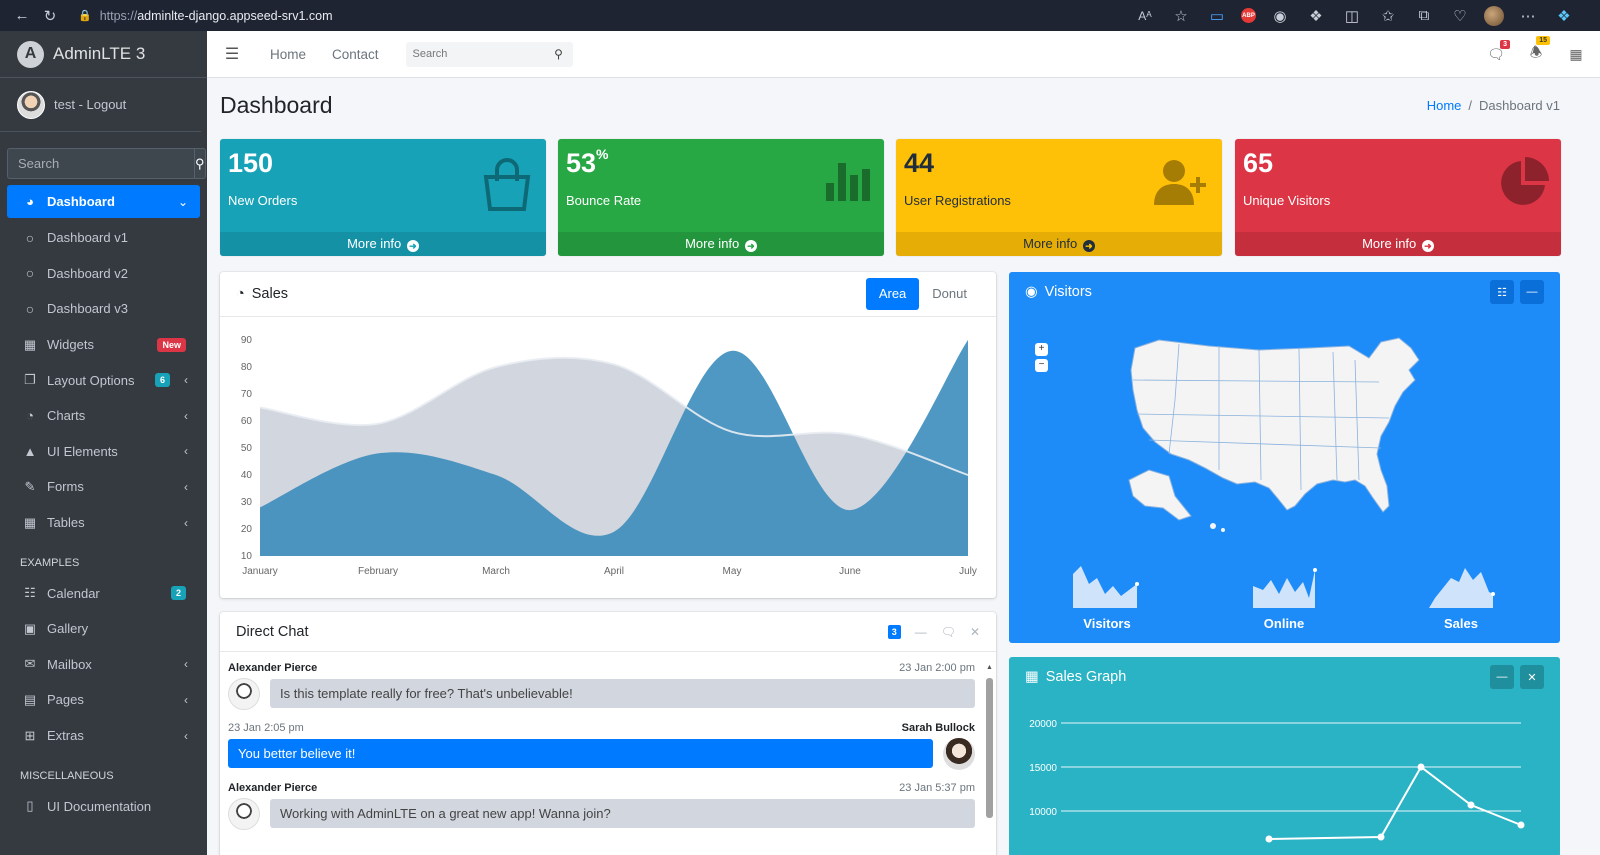 This screenshot has height=855, width=1600. I want to click on sidebar-item-calendar: ☷ Calendar 2, so click(103, 593).